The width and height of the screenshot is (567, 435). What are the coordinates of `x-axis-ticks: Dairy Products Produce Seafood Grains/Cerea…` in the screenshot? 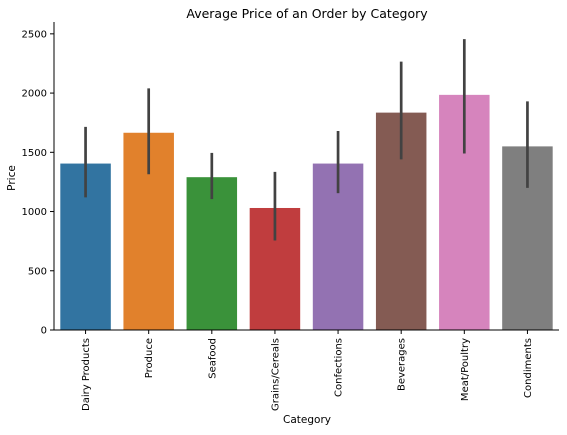 It's located at (307, 370).